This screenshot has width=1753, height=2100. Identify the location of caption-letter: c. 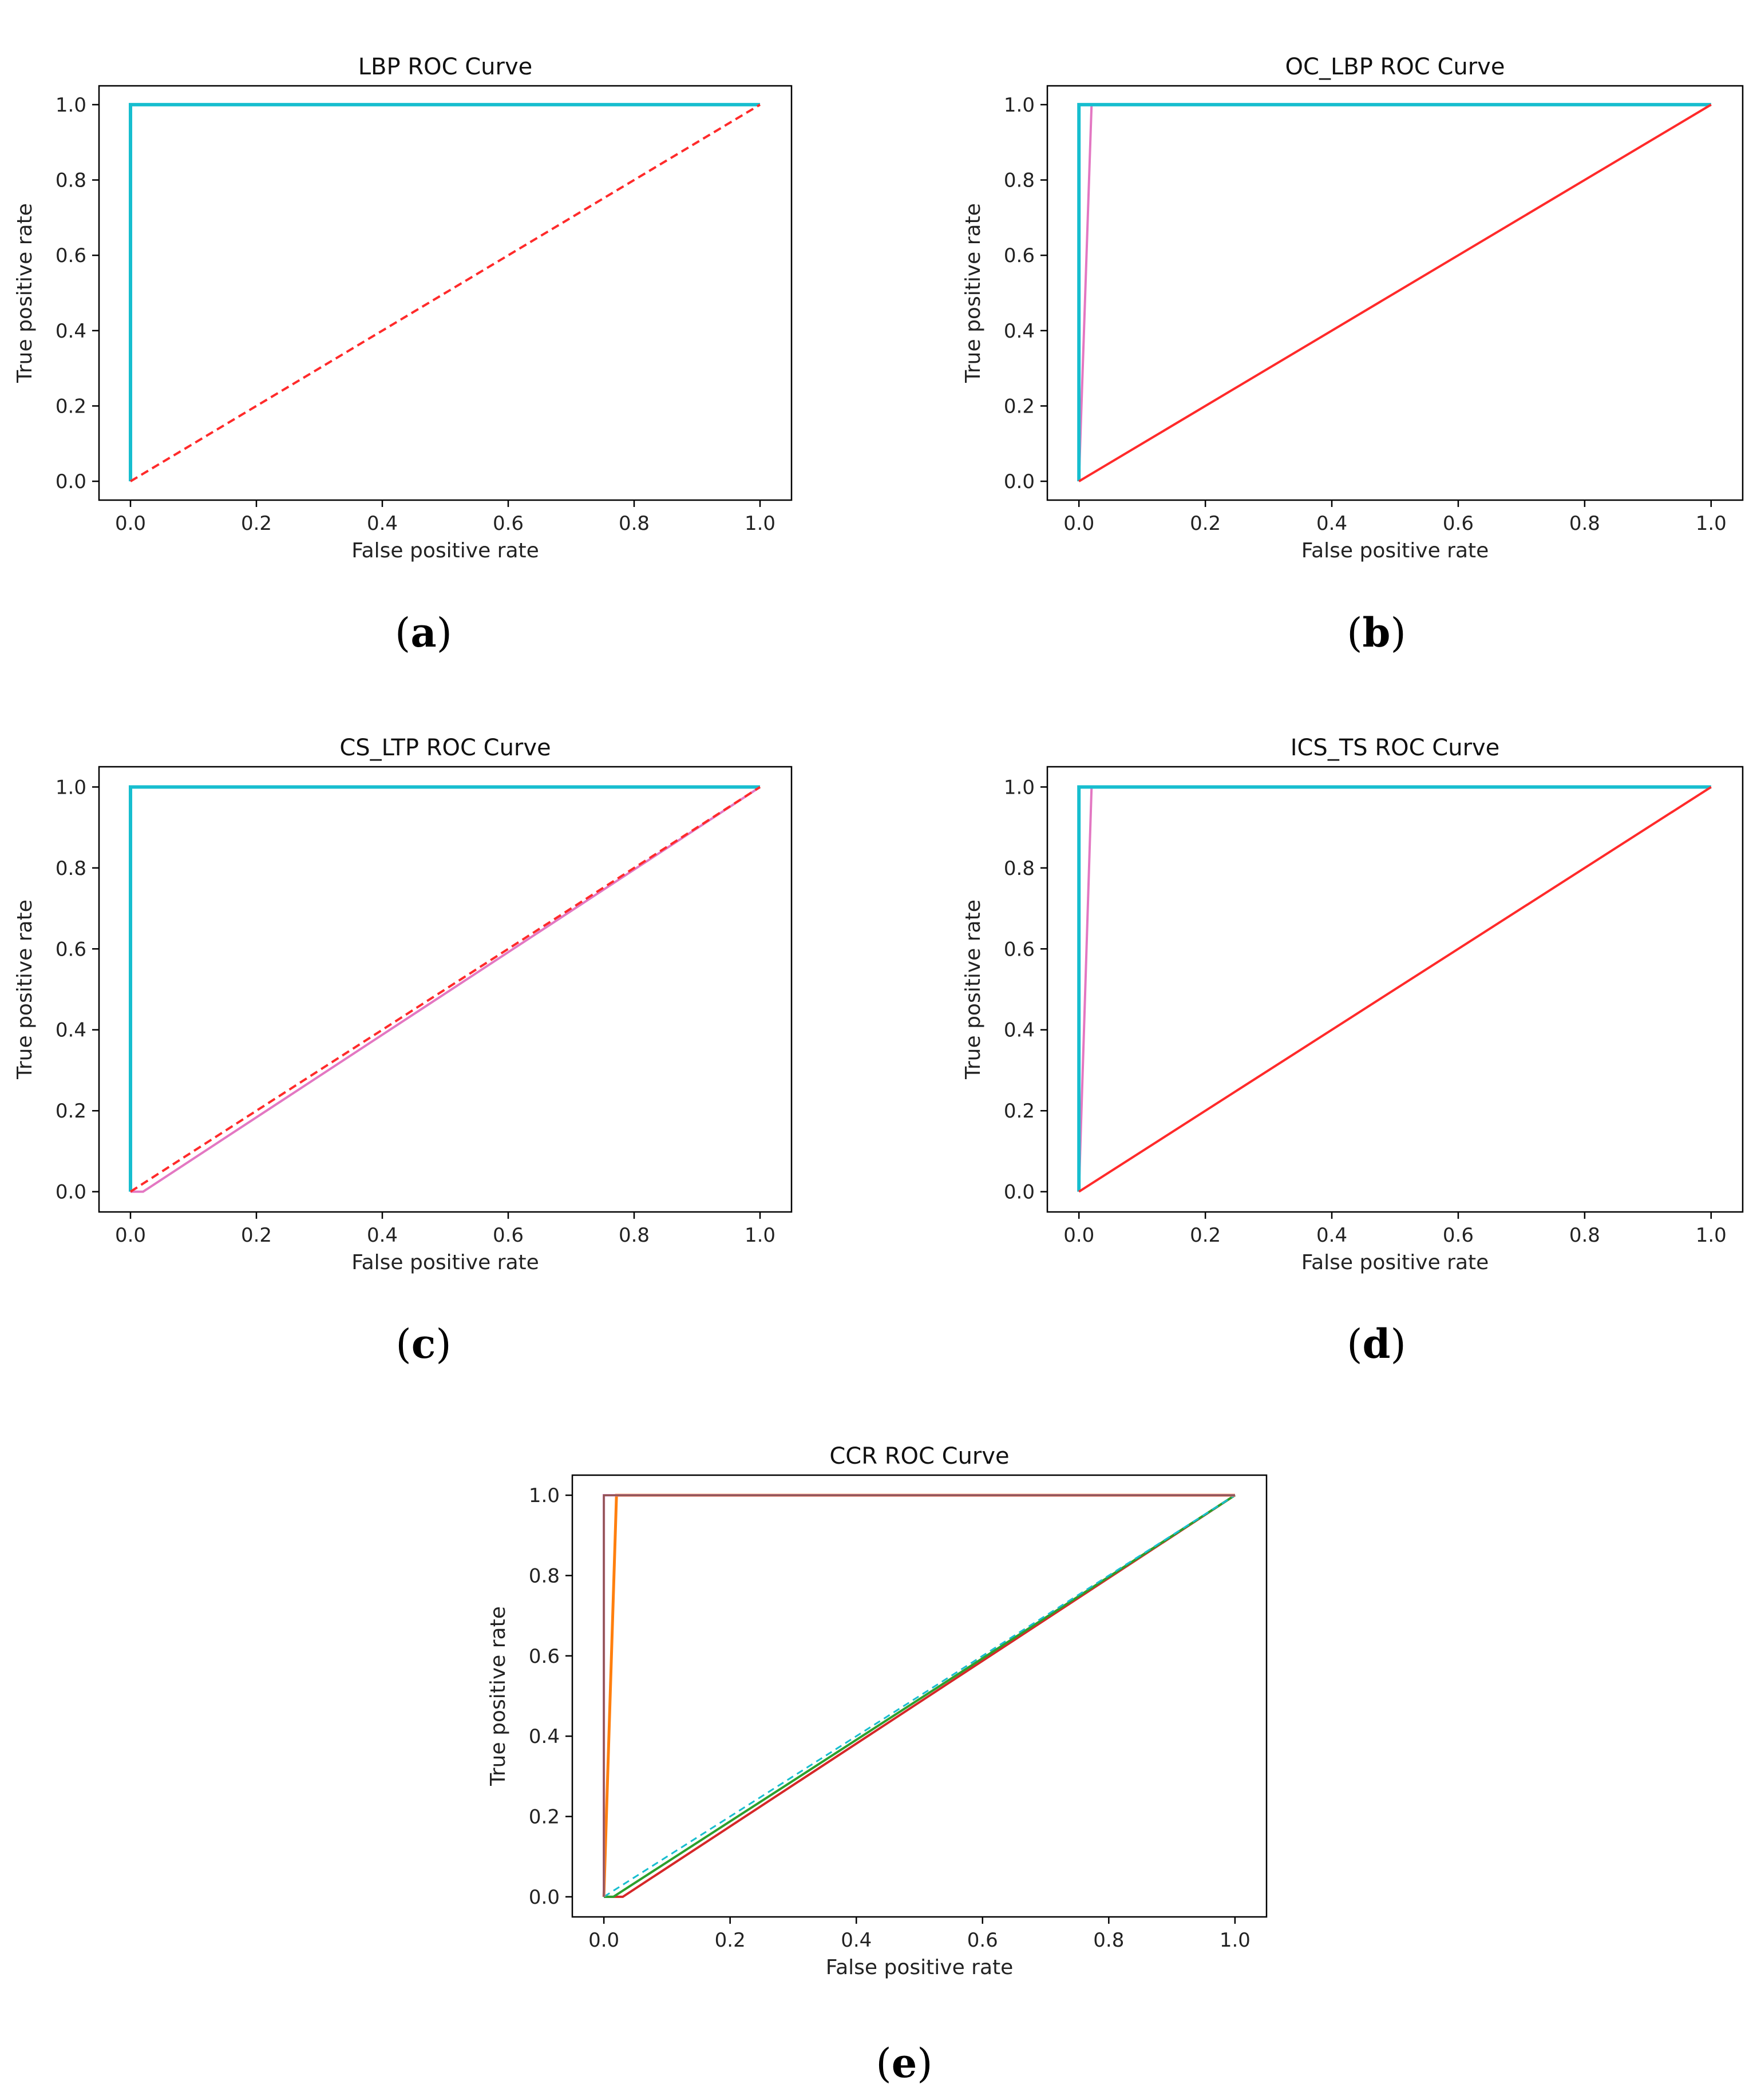
(423, 1344).